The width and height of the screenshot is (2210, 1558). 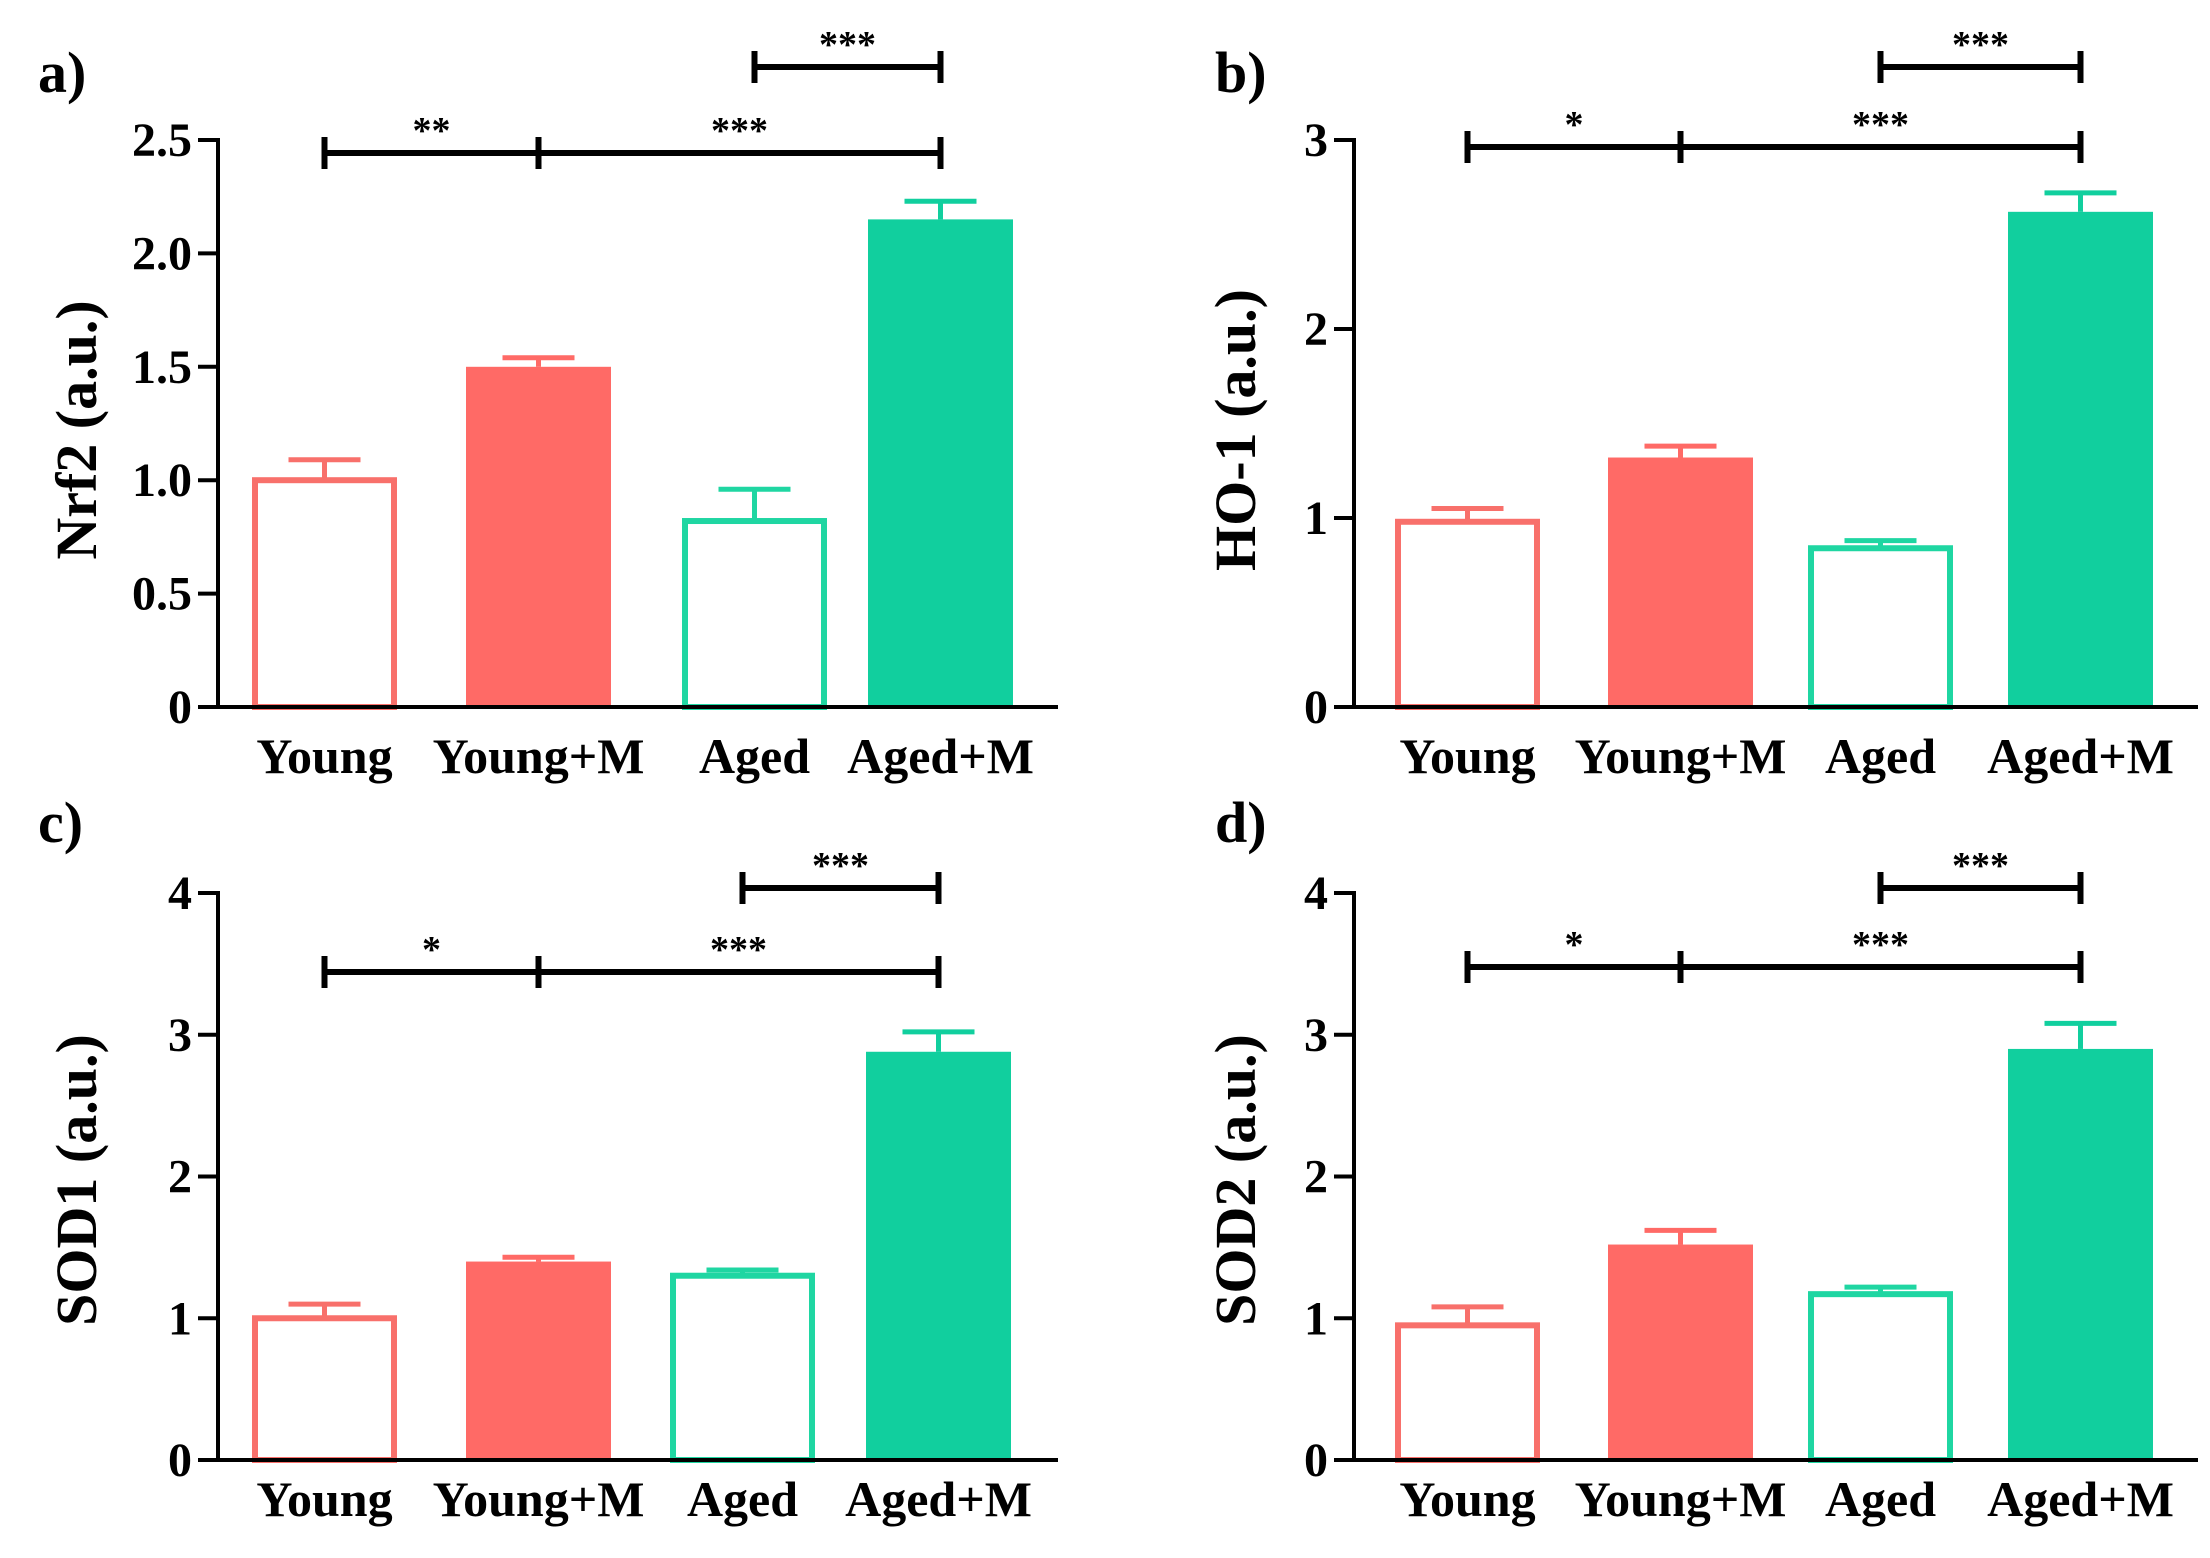 I want to click on y-tick-label: 2.5, so click(x=162, y=140).